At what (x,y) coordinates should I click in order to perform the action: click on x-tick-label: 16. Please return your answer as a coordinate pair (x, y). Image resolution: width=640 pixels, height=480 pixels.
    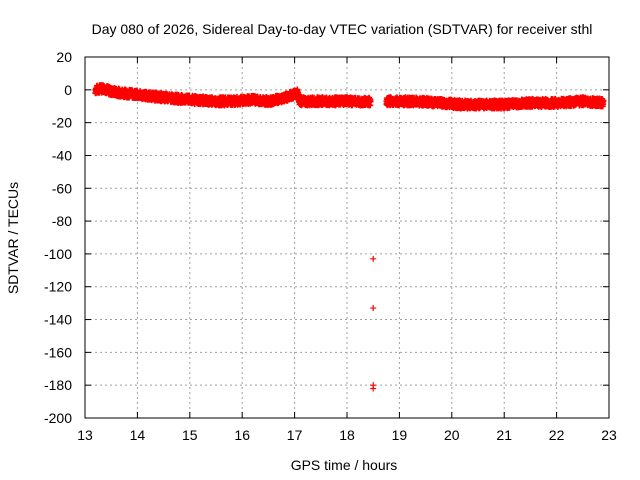
    Looking at the image, I should click on (242, 435).